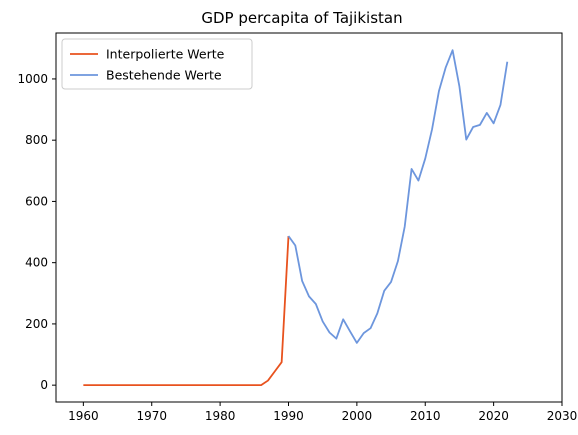  Describe the element at coordinates (36, 201) in the screenshot. I see `y-tick-label: 600` at that location.